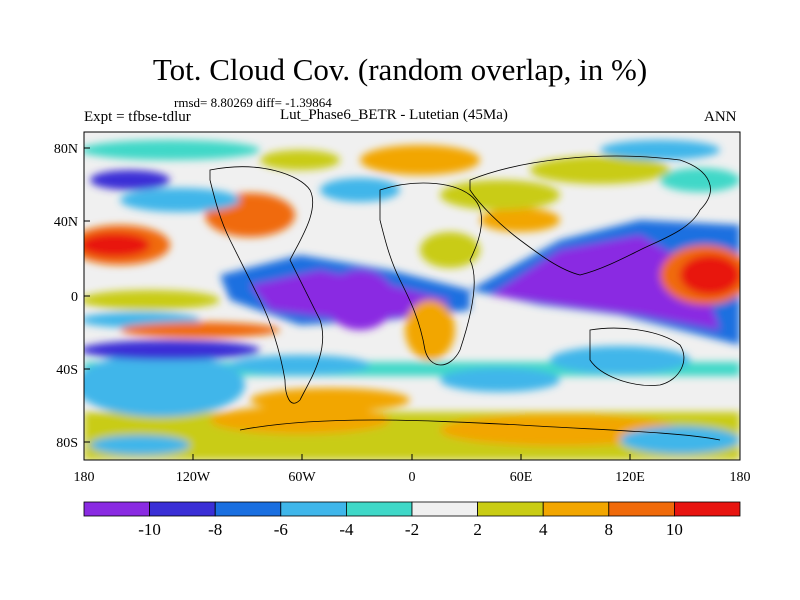 This screenshot has width=800, height=600. Describe the element at coordinates (630, 477) in the screenshot. I see `x-label-120e: 120E` at that location.